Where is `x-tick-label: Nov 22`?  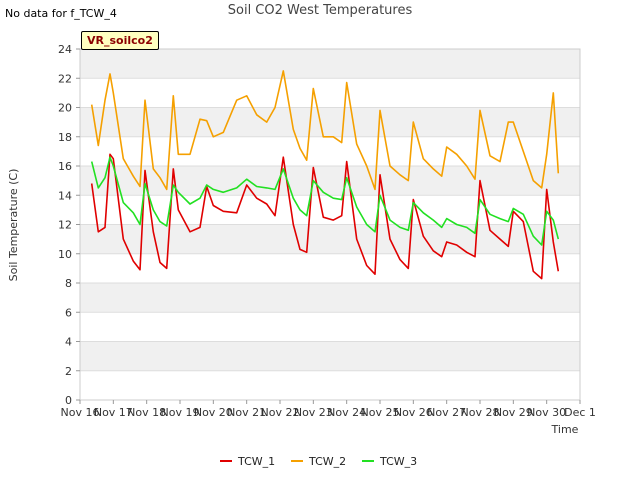 x-tick-label: Nov 22 is located at coordinates (280, 412).